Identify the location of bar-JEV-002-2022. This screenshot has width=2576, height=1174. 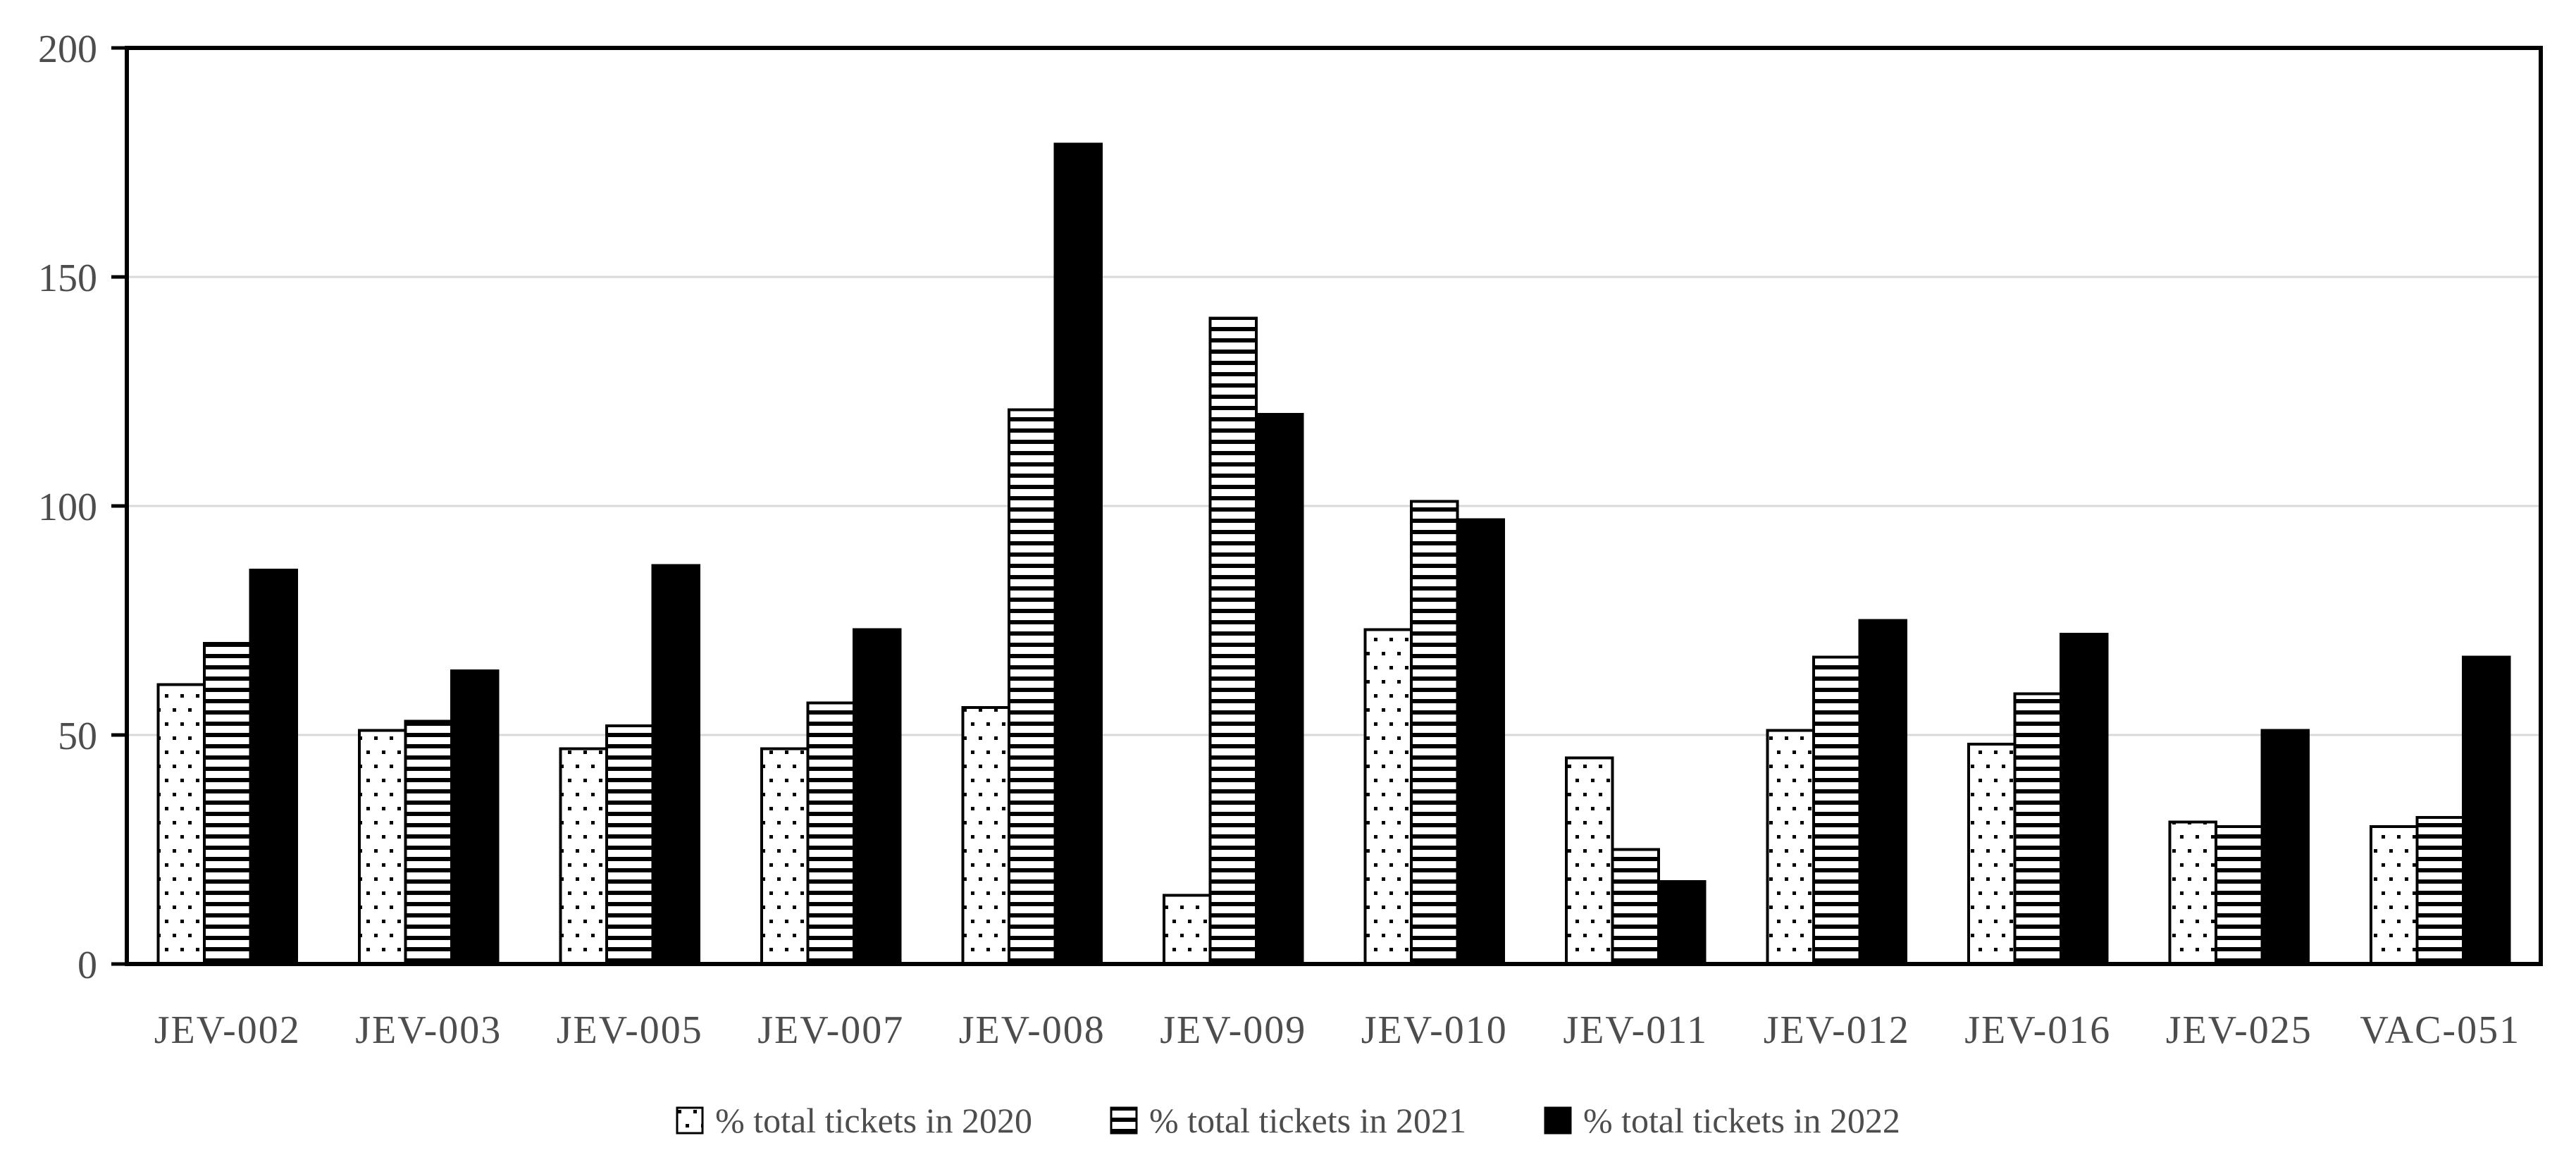
(273, 767).